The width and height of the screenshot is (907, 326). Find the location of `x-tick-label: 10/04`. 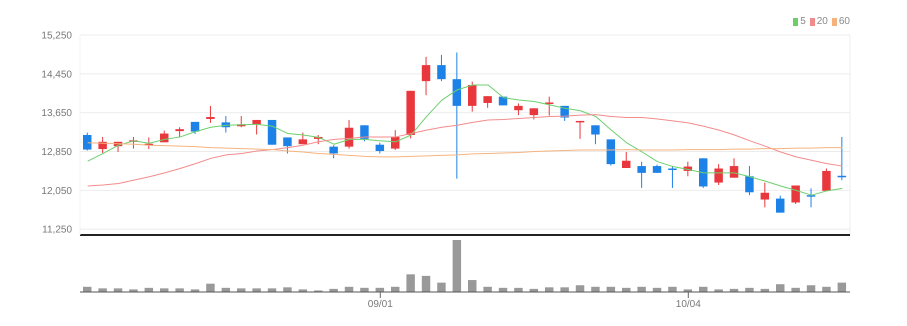

x-tick-label: 10/04 is located at coordinates (689, 304).